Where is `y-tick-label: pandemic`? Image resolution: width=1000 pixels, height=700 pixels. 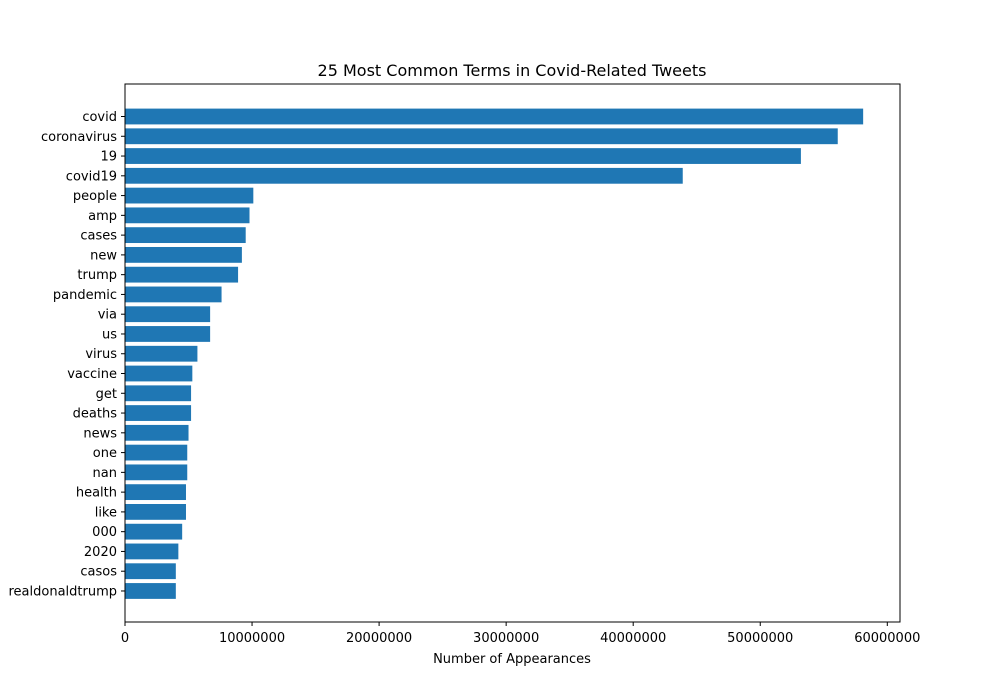
y-tick-label: pandemic is located at coordinates (85, 295).